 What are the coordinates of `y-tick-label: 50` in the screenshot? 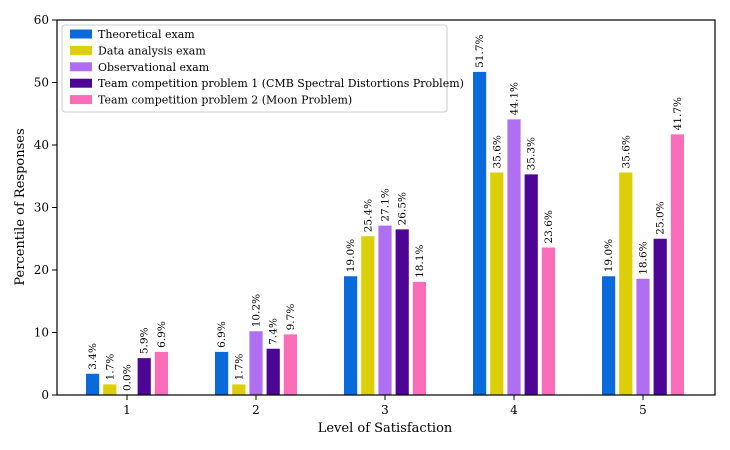 It's located at (41, 83).